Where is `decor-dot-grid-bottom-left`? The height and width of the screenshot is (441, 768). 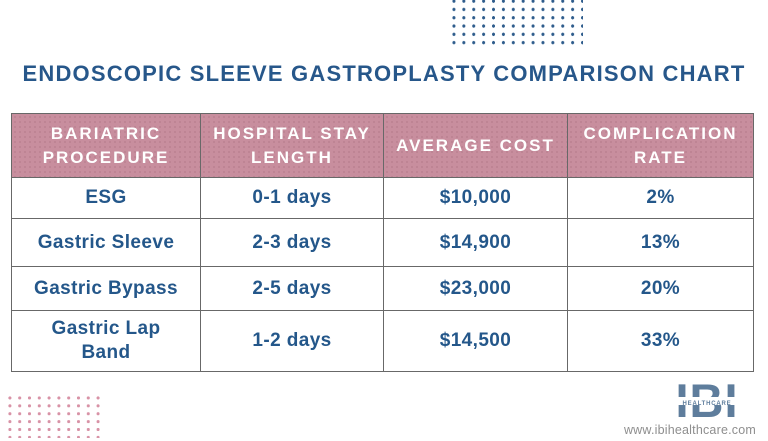 decor-dot-grid-bottom-left is located at coordinates (54, 416).